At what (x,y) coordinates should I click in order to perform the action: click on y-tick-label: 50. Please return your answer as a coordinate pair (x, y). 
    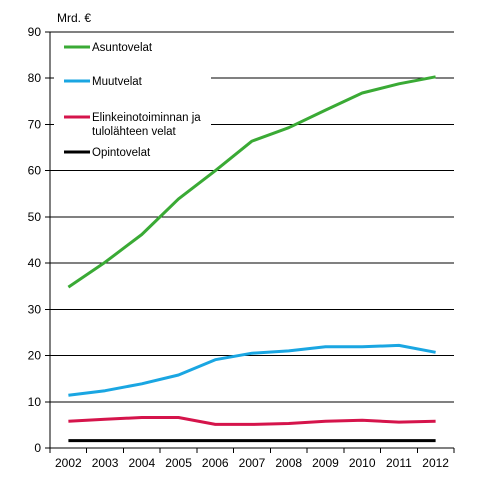
    Looking at the image, I should click on (35, 217).